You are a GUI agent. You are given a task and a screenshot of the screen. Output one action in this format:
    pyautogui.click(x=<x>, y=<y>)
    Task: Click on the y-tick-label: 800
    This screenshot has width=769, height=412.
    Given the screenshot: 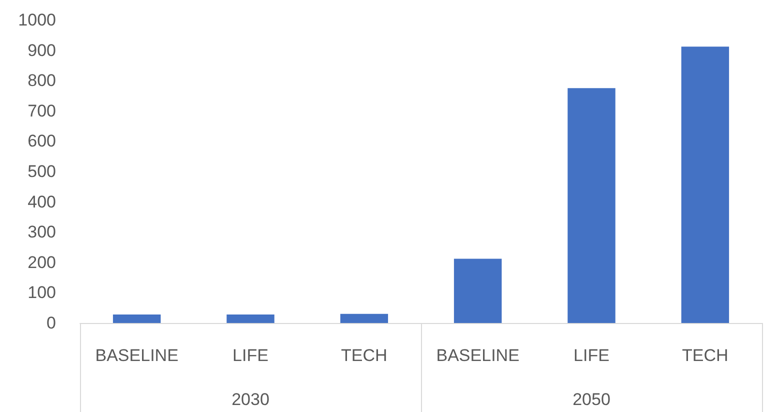 What is the action you would take?
    pyautogui.click(x=42, y=80)
    